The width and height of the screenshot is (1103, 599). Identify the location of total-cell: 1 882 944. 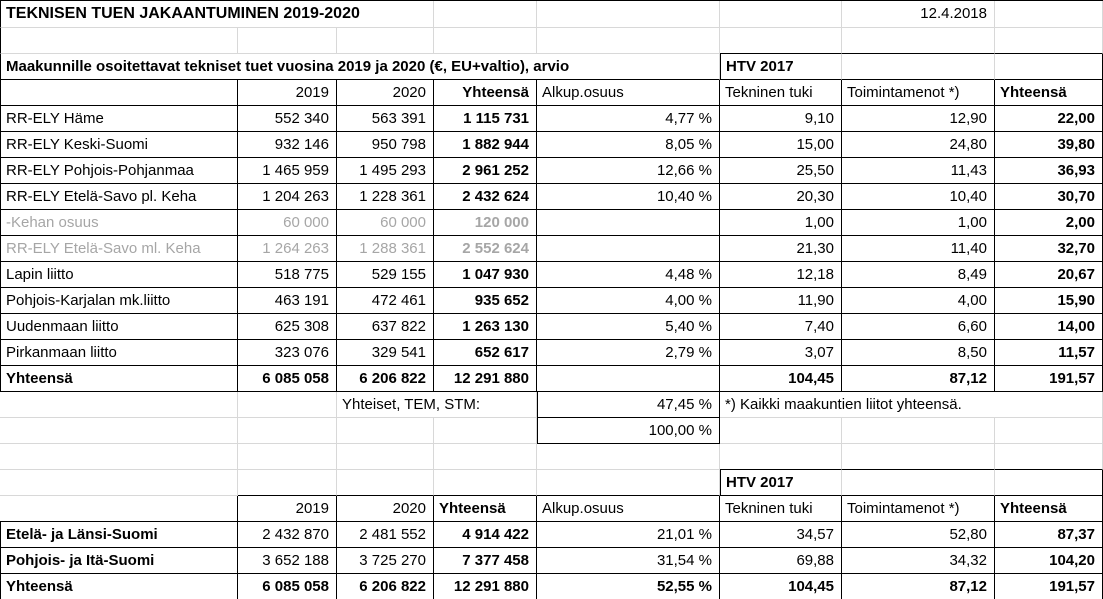
(485, 145).